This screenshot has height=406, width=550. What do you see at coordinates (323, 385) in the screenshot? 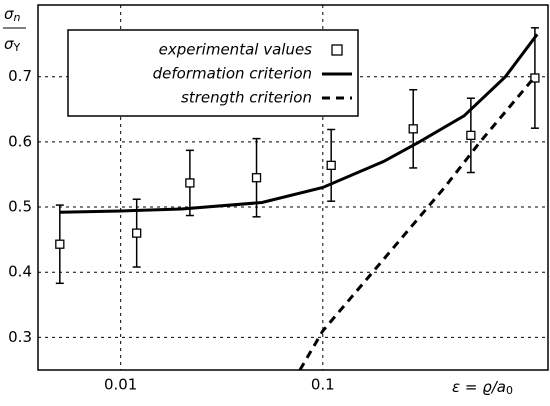
I see `x-tick-label: 0.1` at bounding box center [323, 385].